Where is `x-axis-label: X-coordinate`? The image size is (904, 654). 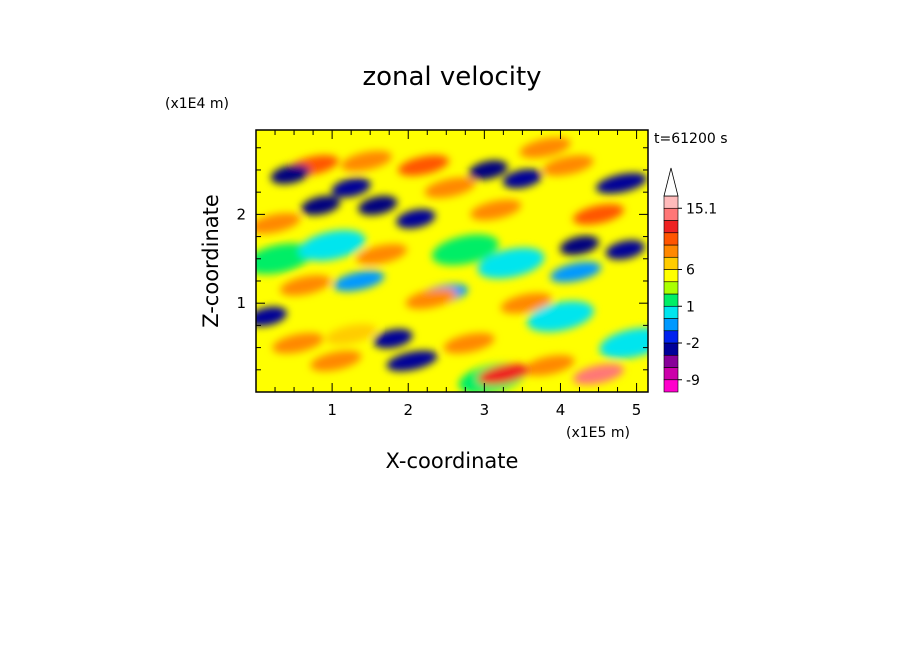
x-axis-label: X-coordinate is located at coordinates (452, 461).